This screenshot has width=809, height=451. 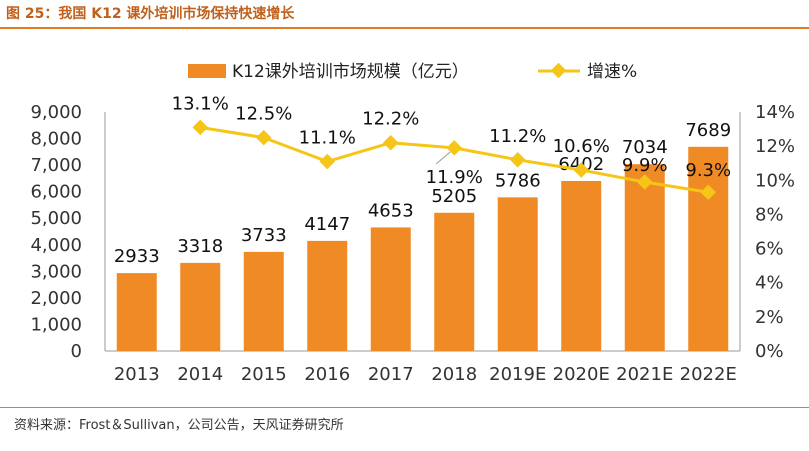 What do you see at coordinates (775, 112) in the screenshot?
I see `y-right-tick-label: 14%` at bounding box center [775, 112].